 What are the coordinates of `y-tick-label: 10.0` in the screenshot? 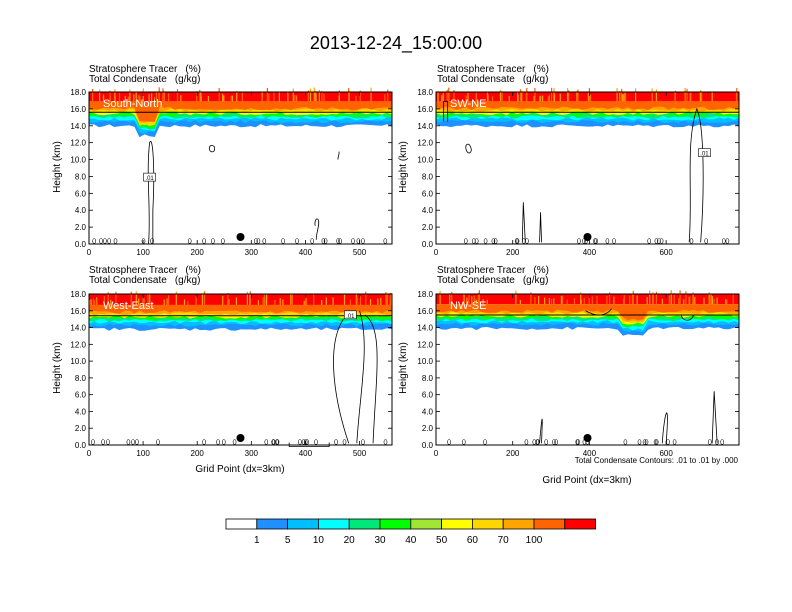 It's located at (425, 361).